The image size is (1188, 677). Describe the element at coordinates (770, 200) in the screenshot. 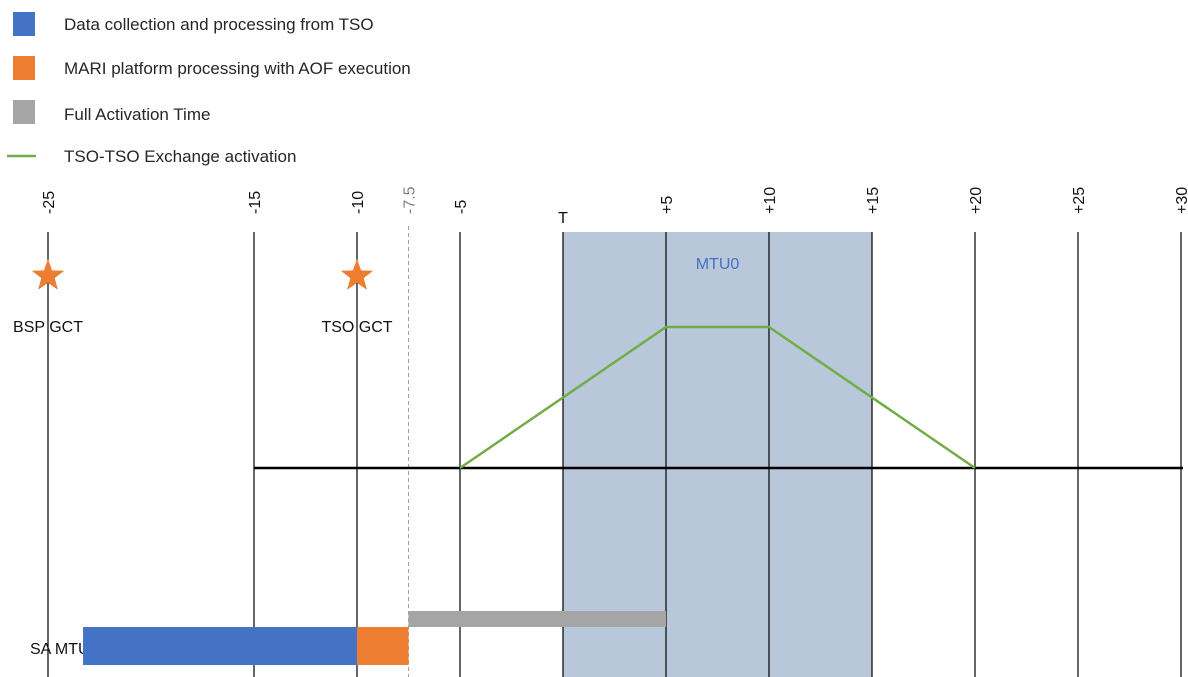

I see `tick-label-10: +10` at that location.